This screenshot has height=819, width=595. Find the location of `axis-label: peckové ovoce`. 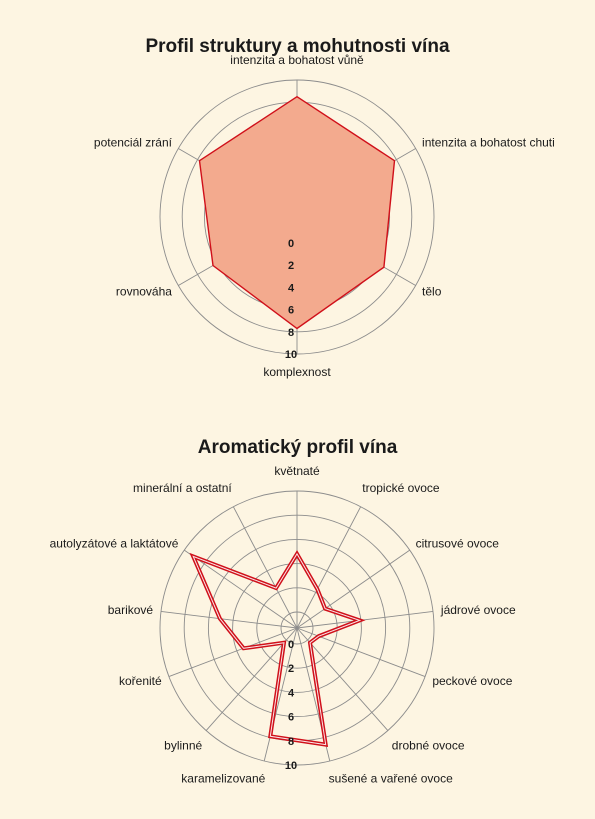

axis-label: peckové ovoce is located at coordinates (472, 681).